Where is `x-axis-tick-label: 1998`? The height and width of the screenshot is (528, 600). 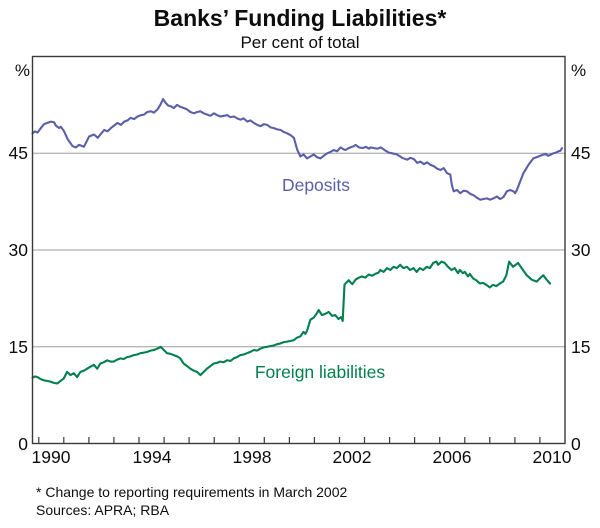 x-axis-tick-label: 1998 is located at coordinates (252, 457).